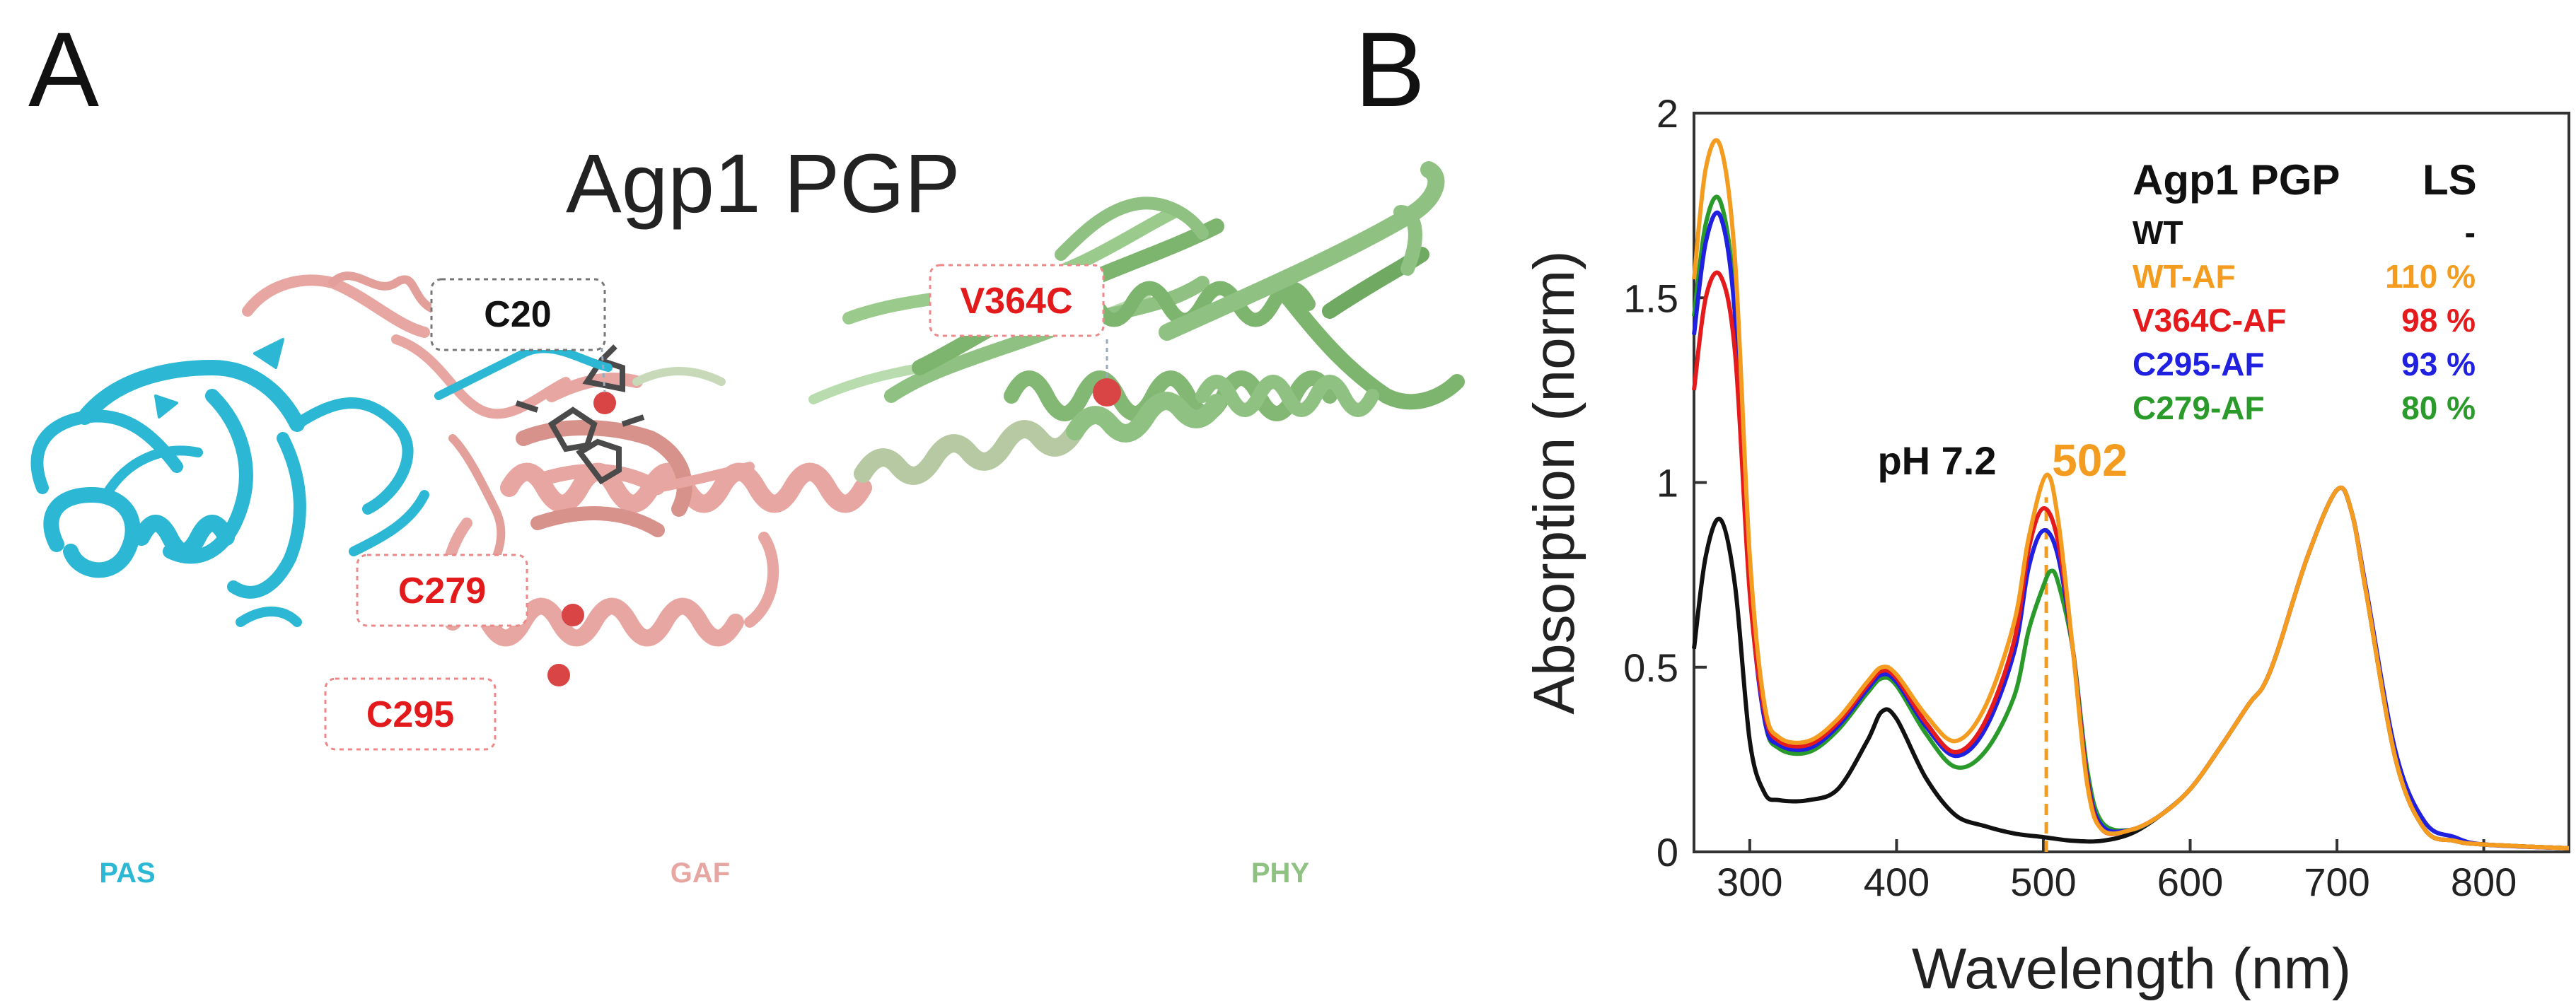 This screenshot has height=1006, width=2576. I want to click on label-connectors, so click(854, 366).